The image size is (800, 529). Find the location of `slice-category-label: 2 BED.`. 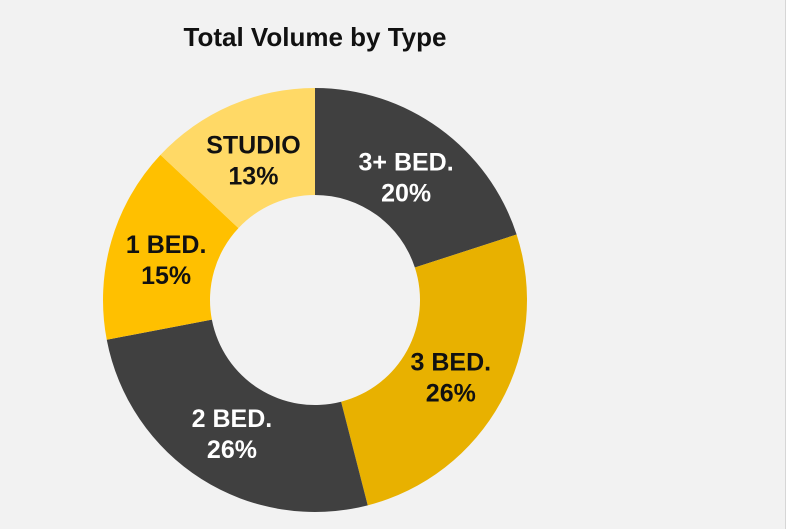

slice-category-label: 2 BED. is located at coordinates (232, 419).